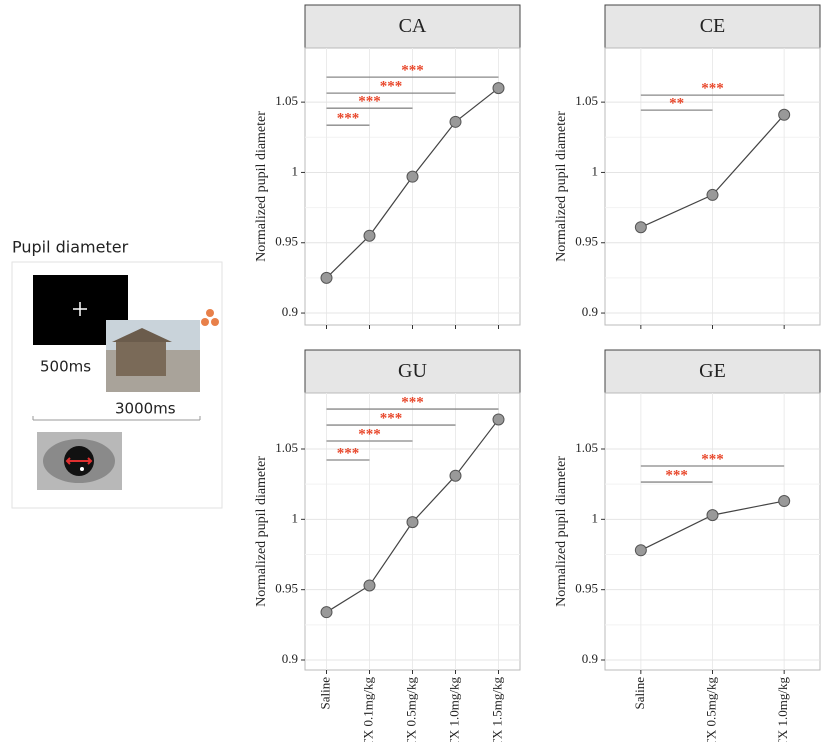 This screenshot has height=742, width=823. What do you see at coordinates (413, 26) in the screenshot?
I see `panel-title: CA` at bounding box center [413, 26].